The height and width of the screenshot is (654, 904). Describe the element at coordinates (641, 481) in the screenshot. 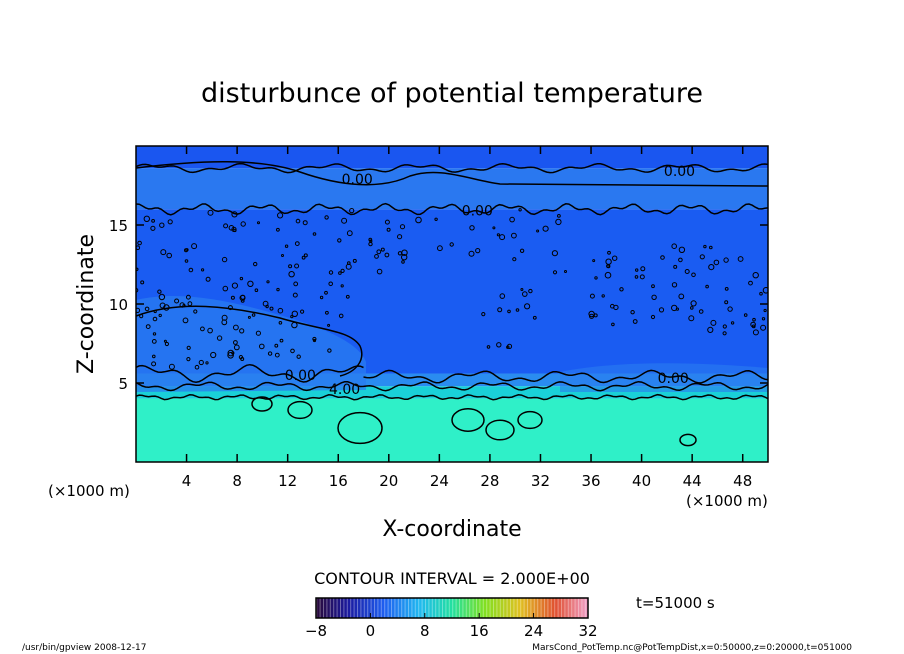

I see `x-tick-label-9: 40` at that location.